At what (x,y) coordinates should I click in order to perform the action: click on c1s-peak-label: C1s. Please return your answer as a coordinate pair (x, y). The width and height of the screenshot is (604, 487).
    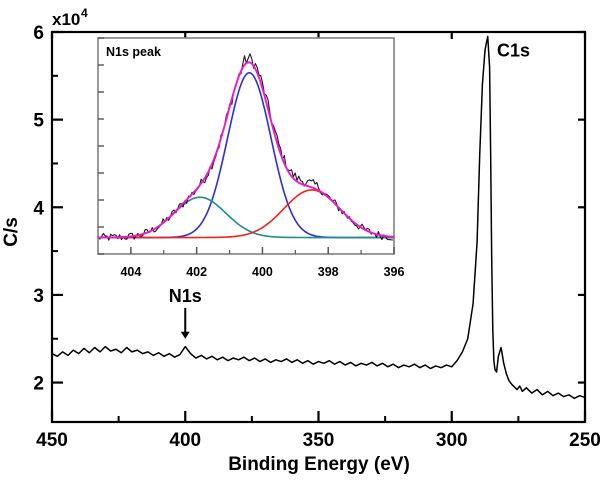
    Looking at the image, I should click on (513, 51).